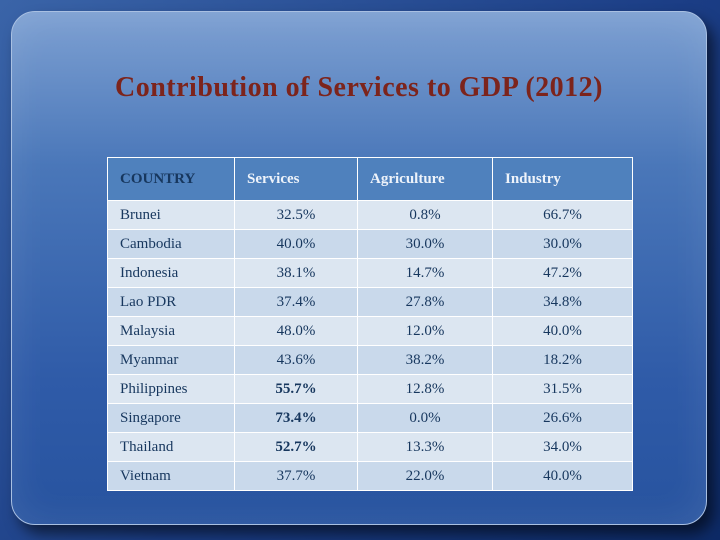 The width and height of the screenshot is (720, 540). I want to click on agriculture-cell: 0.8%, so click(425, 215).